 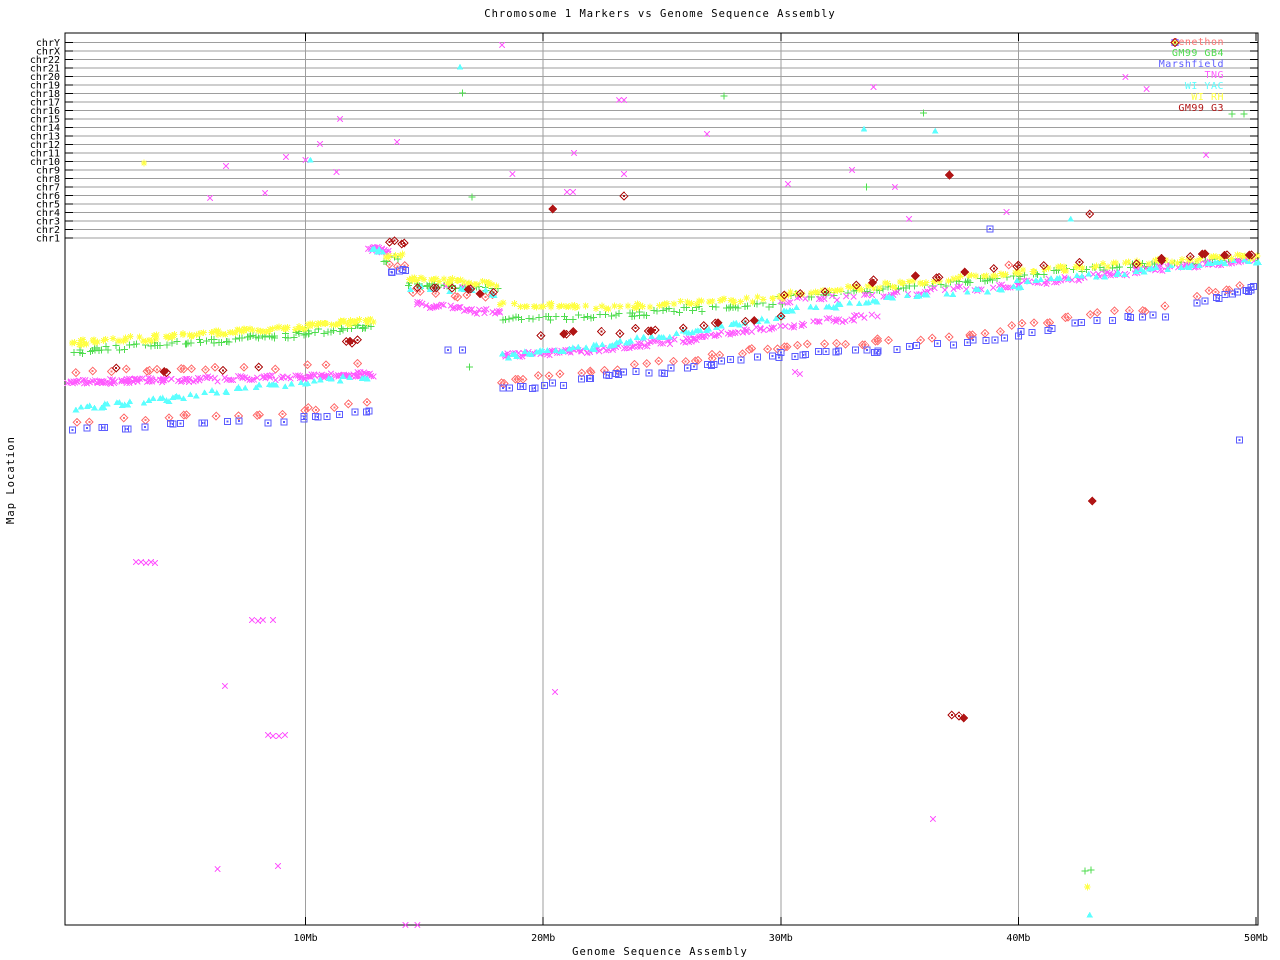 What do you see at coordinates (48, 196) in the screenshot?
I see `chr-label-chr6: chr6` at bounding box center [48, 196].